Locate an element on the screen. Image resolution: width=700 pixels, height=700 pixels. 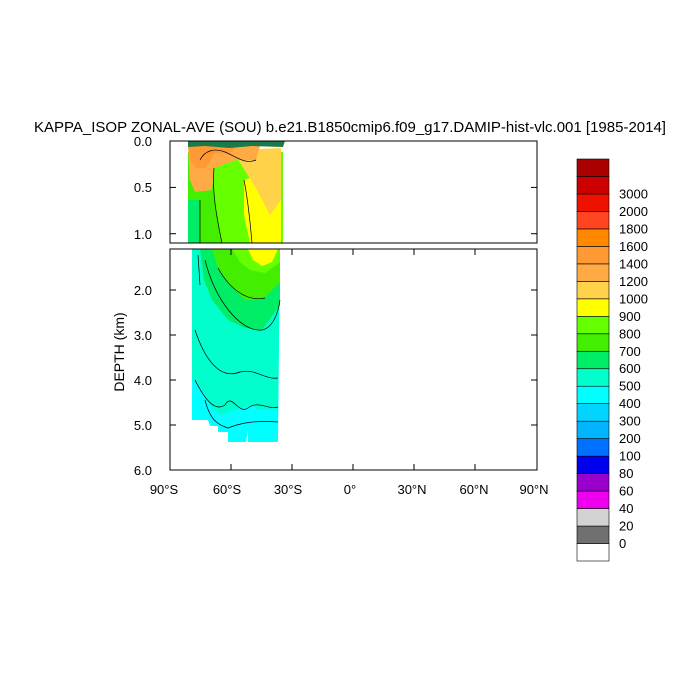
colorbar-label: 800 is located at coordinates (630, 333).